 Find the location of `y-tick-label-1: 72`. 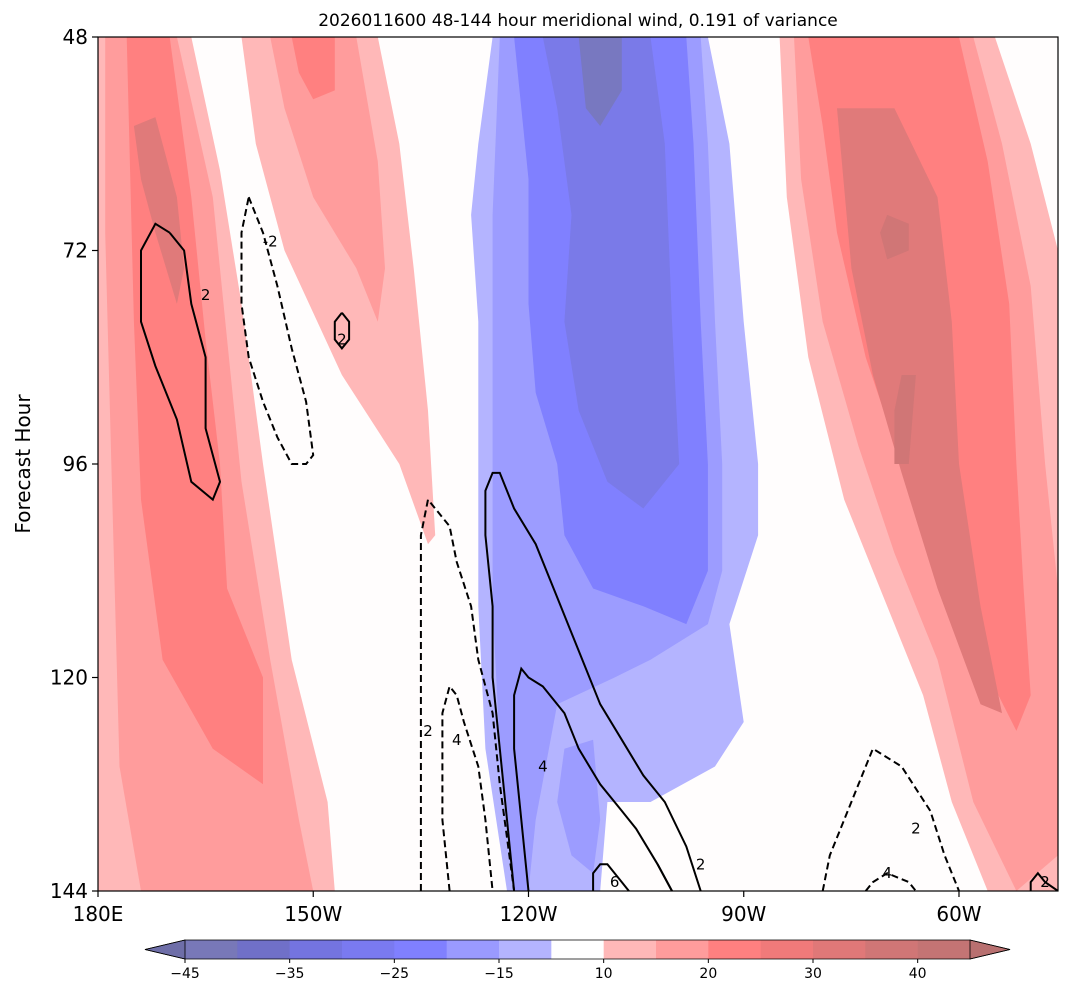

y-tick-label-1: 72 is located at coordinates (75, 251).